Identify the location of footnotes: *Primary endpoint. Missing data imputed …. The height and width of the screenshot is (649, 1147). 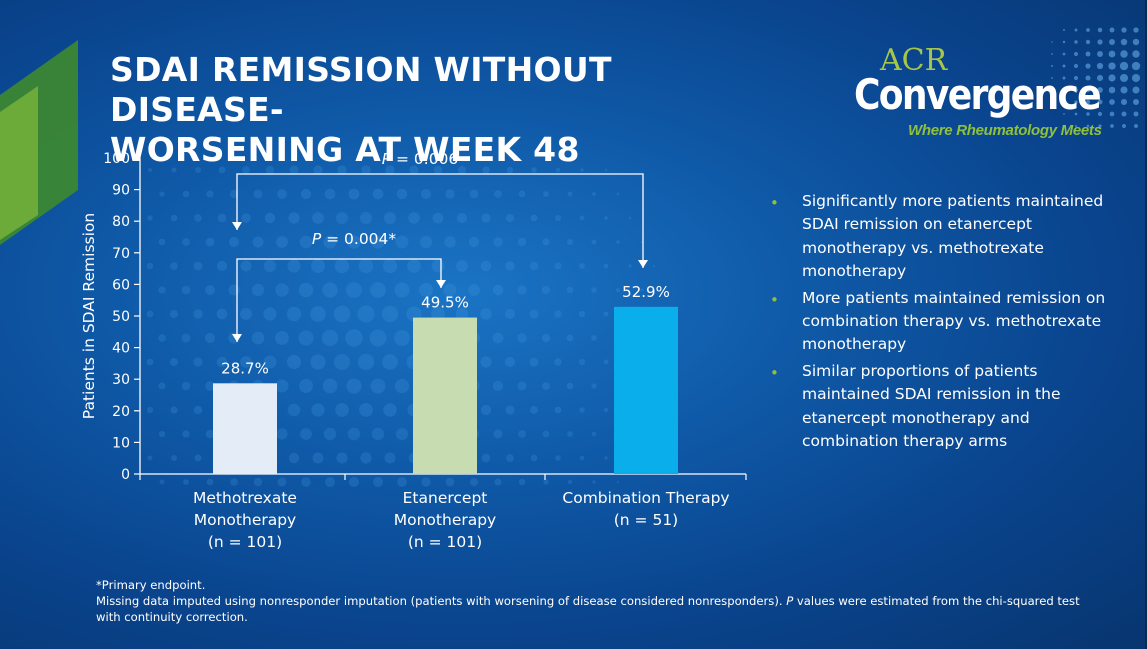
(596, 601).